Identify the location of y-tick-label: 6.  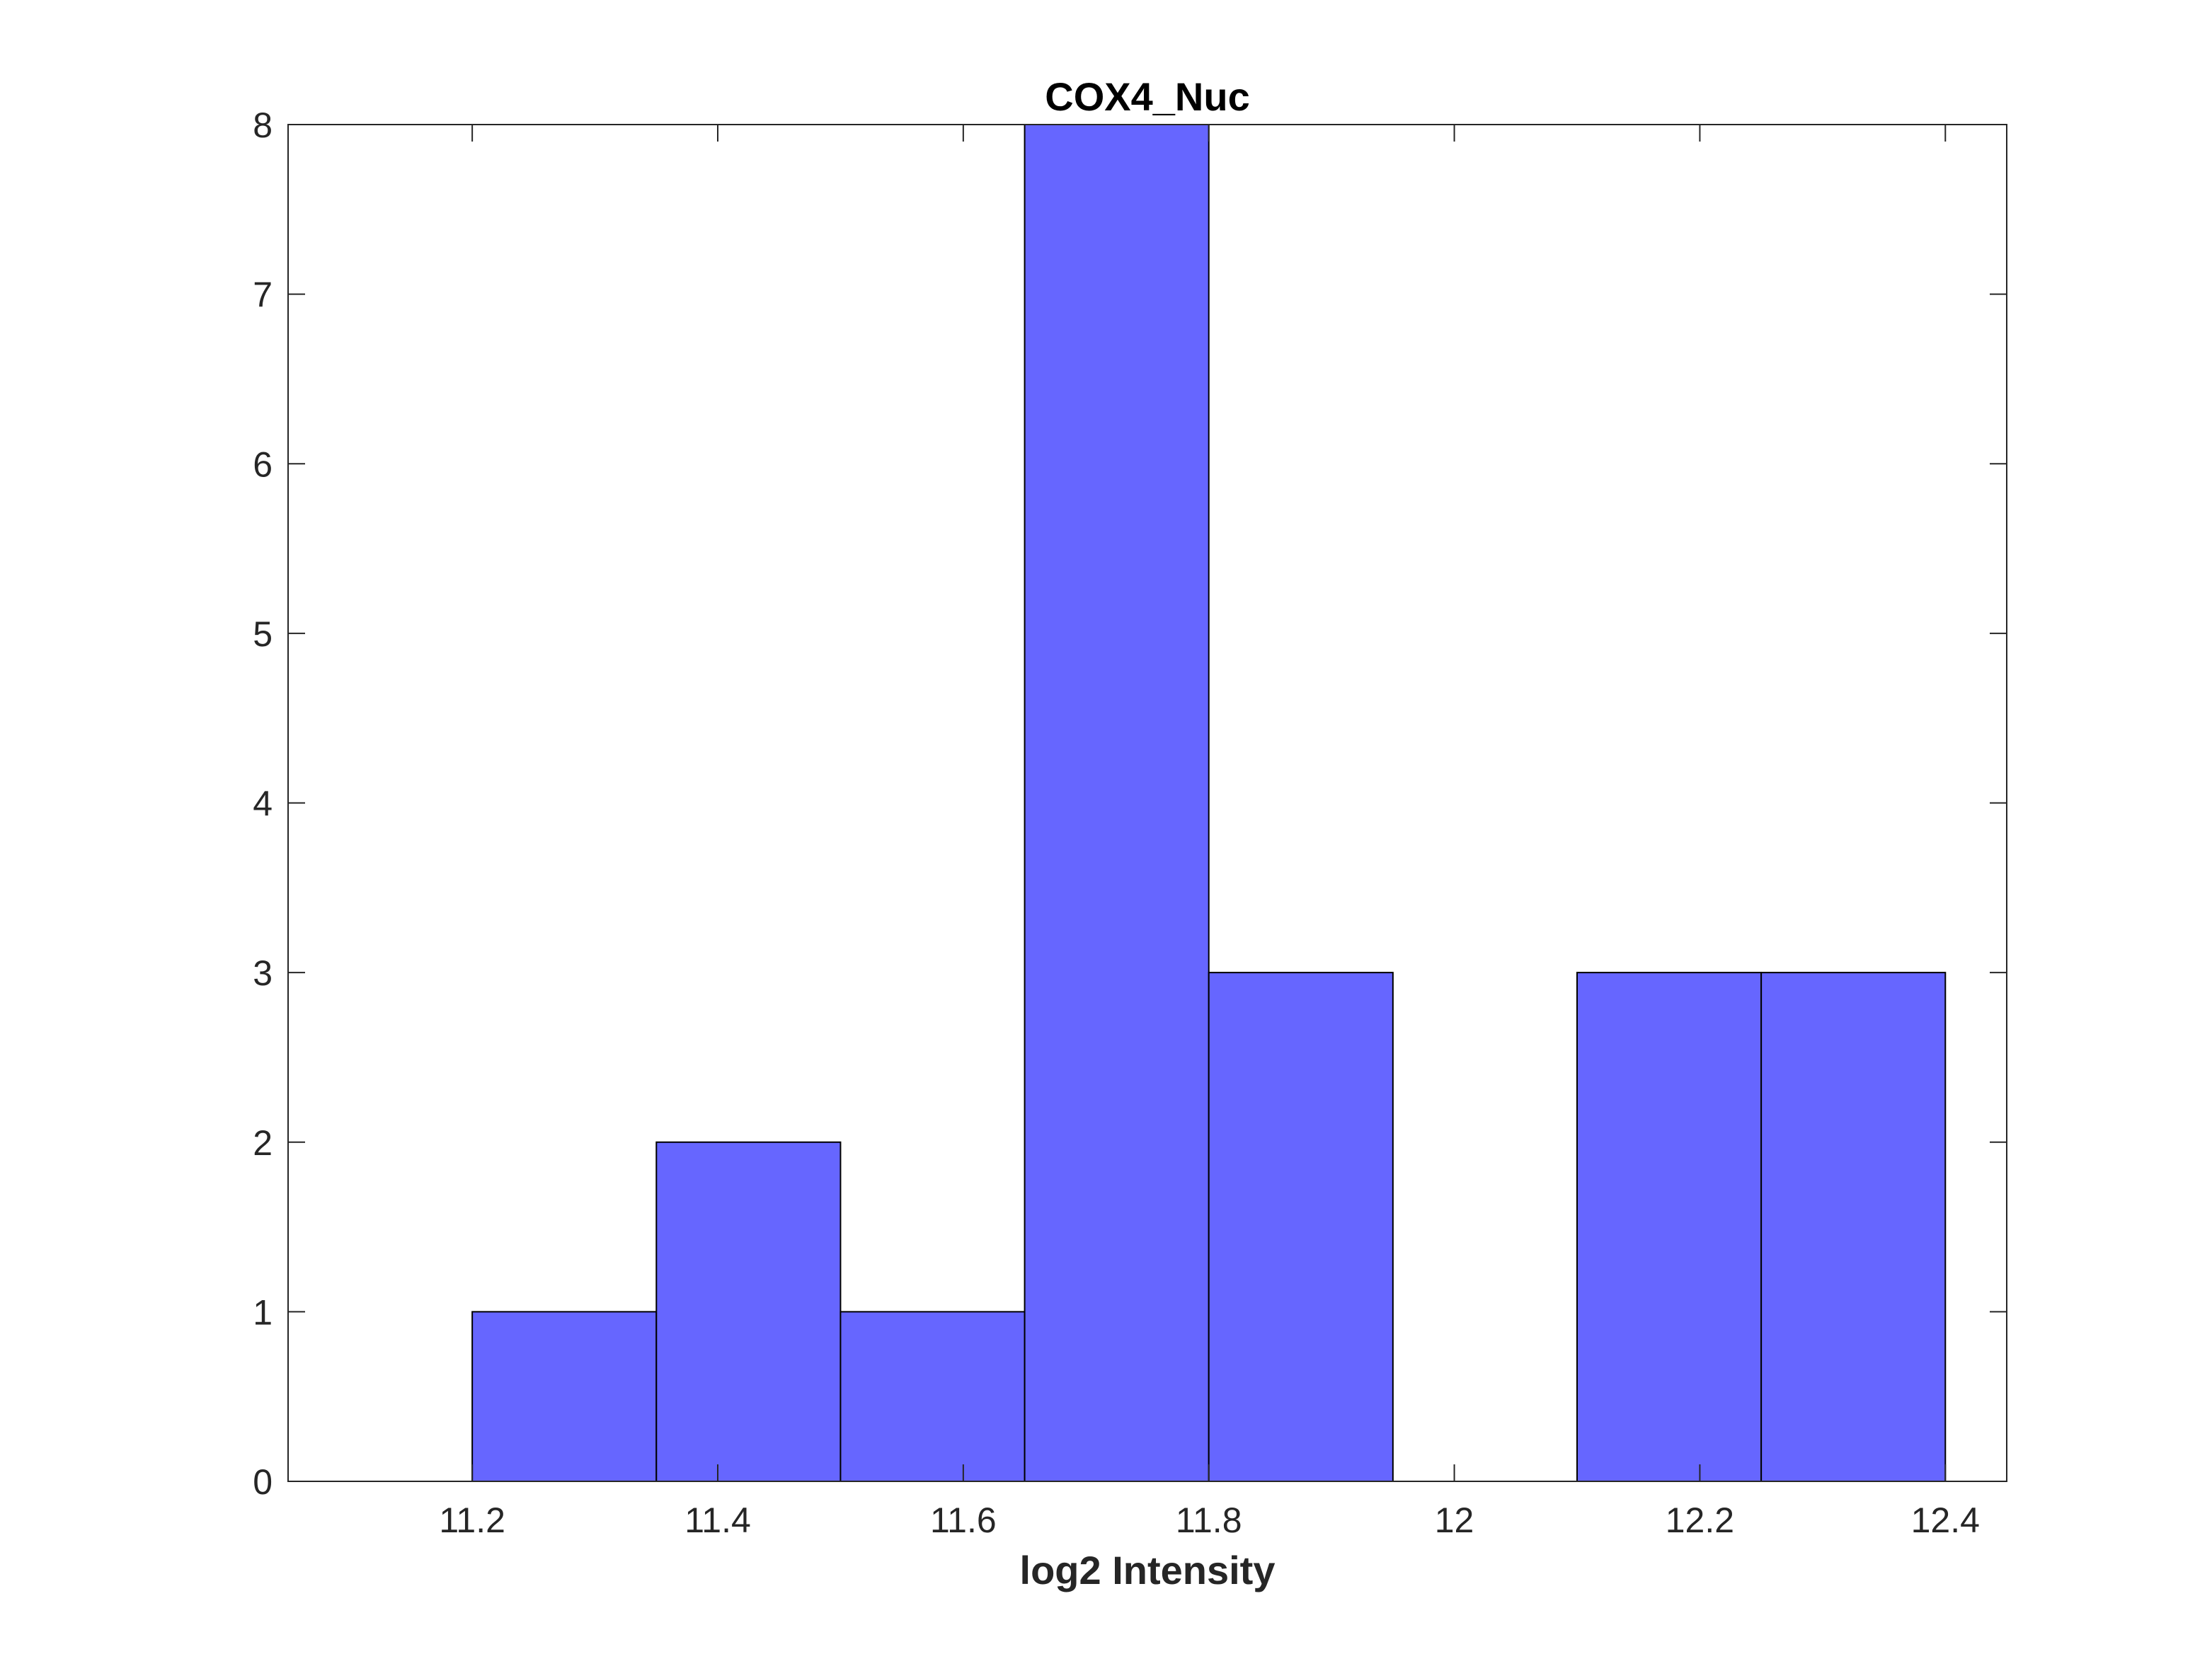
(263, 464).